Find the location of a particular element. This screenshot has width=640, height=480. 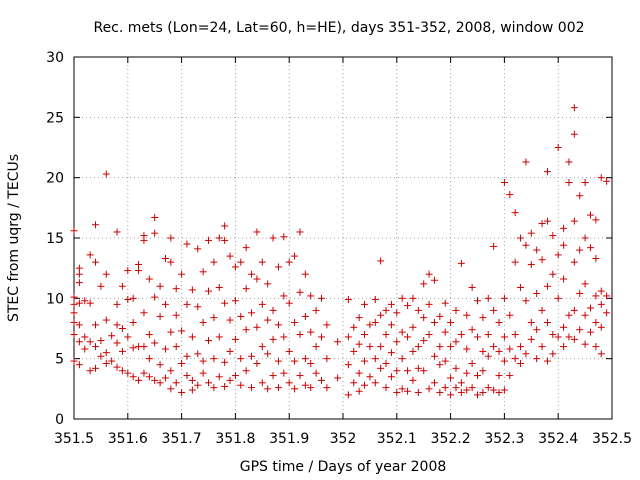

x-tick-label: 351.5 is located at coordinates (74, 439).